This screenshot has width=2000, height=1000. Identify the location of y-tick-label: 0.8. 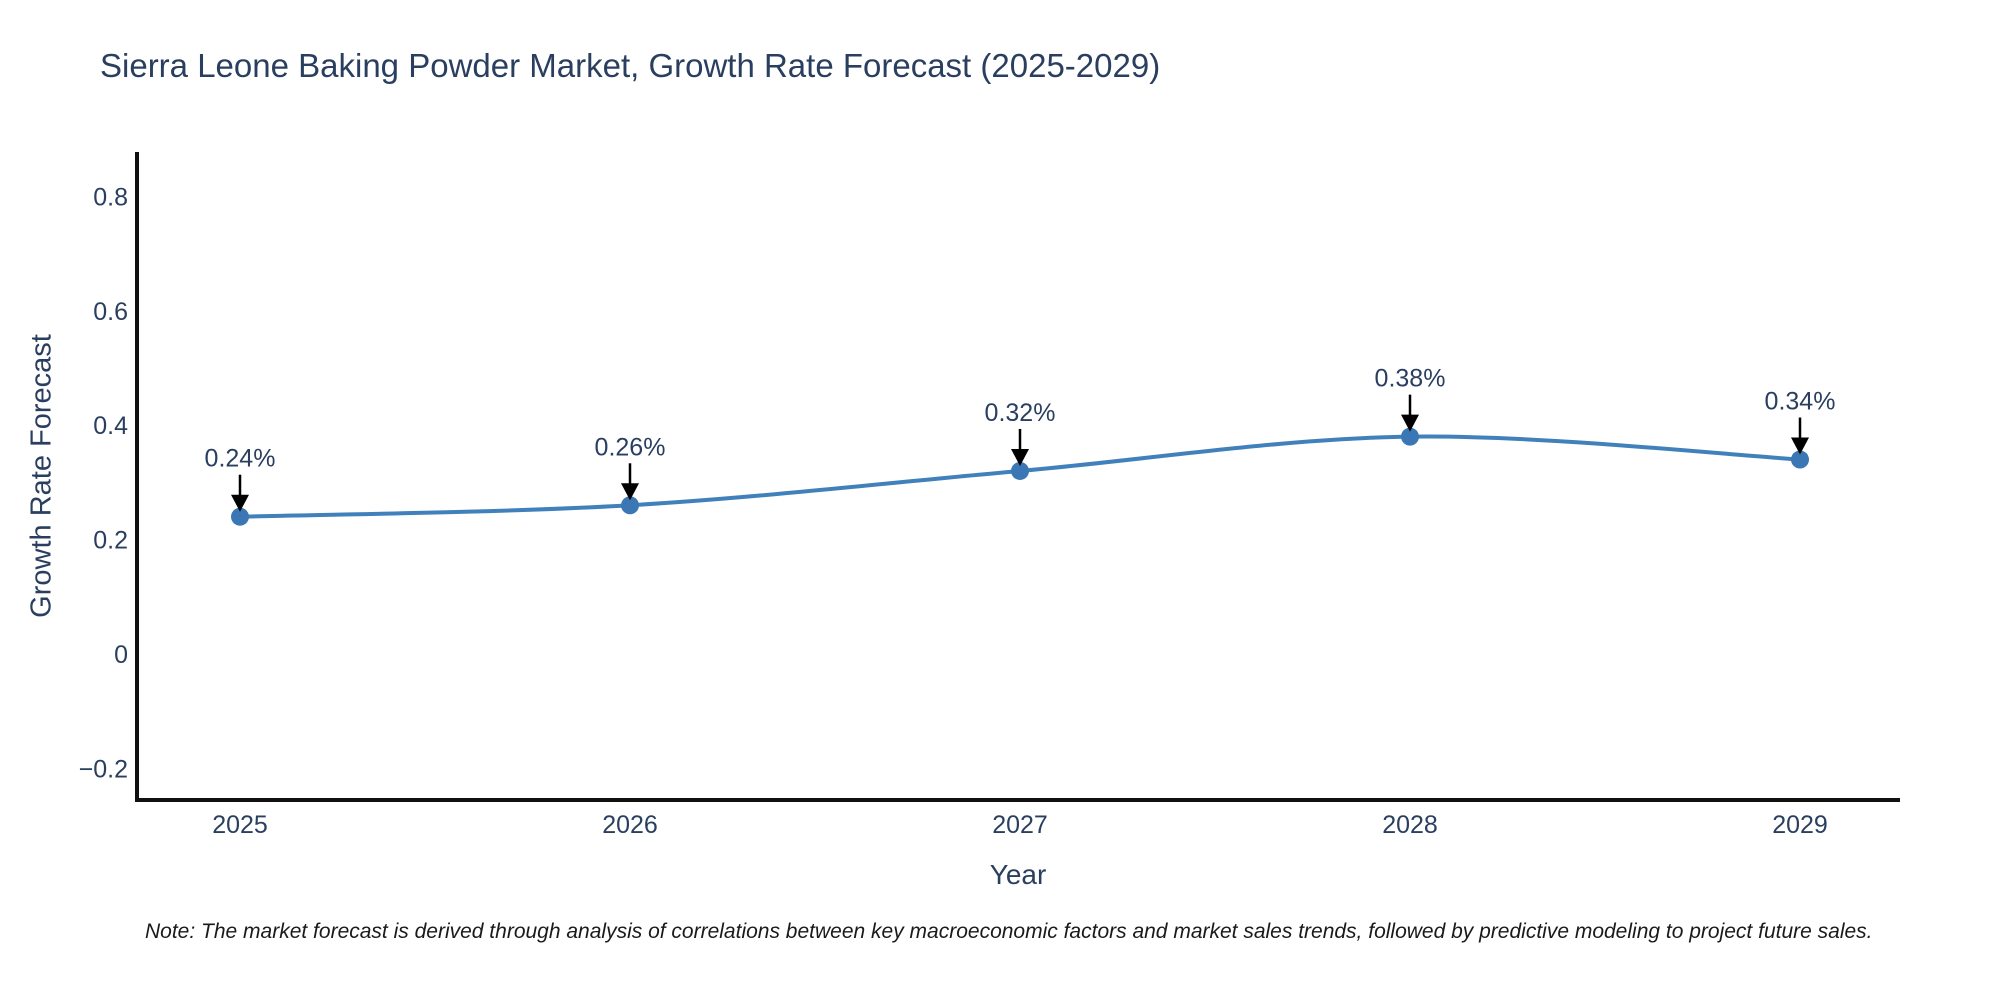
(110, 197).